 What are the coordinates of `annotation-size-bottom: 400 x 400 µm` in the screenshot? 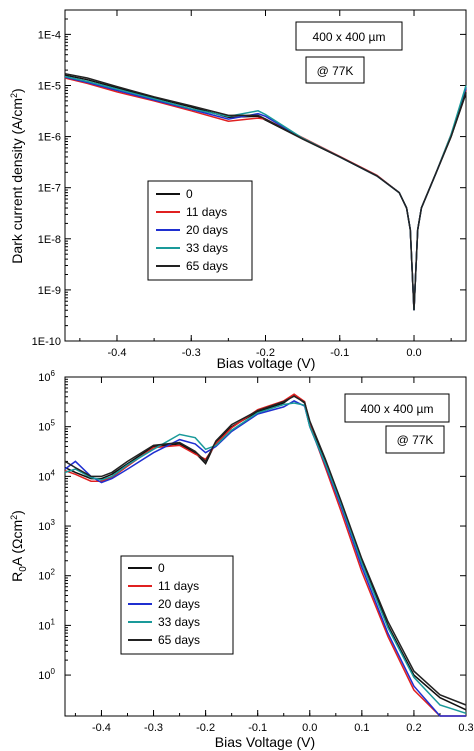 It's located at (397, 409).